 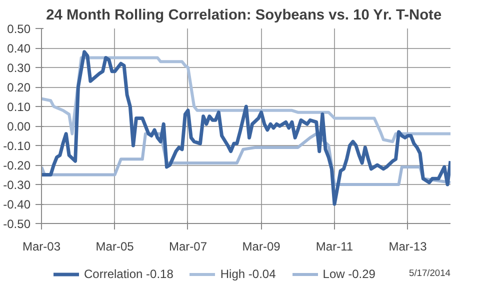 I want to click on x-tick-label: Mar-13, so click(x=408, y=247).